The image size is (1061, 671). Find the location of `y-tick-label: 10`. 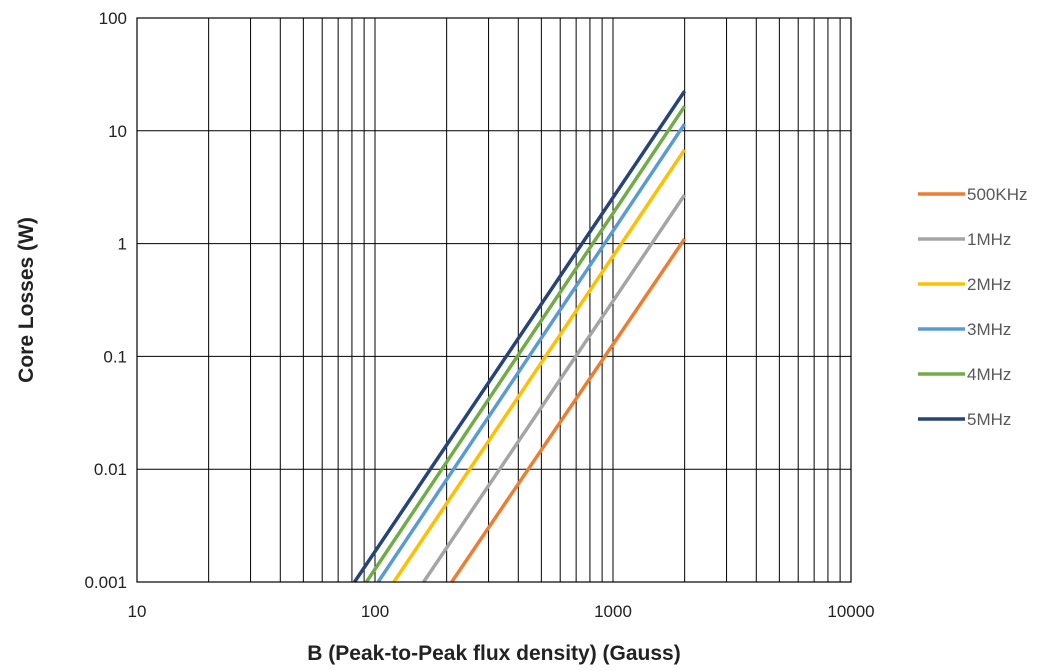

y-tick-label: 10 is located at coordinates (117, 131).